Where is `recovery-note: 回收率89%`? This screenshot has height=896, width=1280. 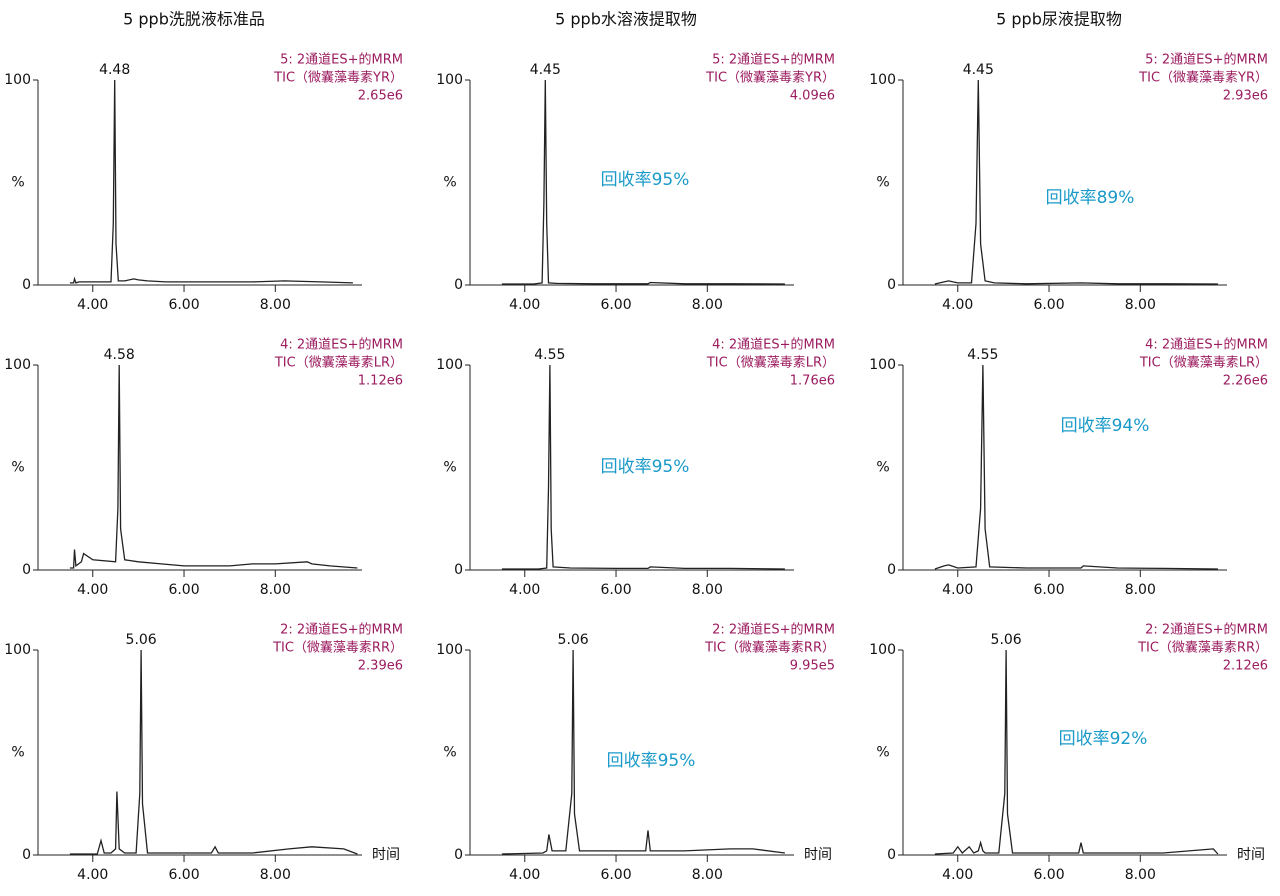 recovery-note: 回收率89% is located at coordinates (1090, 198).